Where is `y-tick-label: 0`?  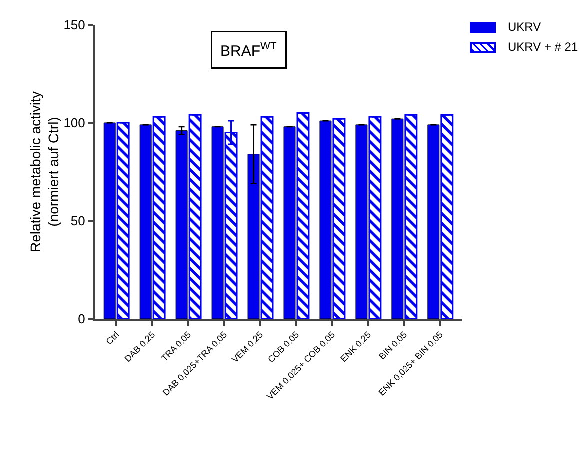 y-tick-label: 0 is located at coordinates (82, 319).